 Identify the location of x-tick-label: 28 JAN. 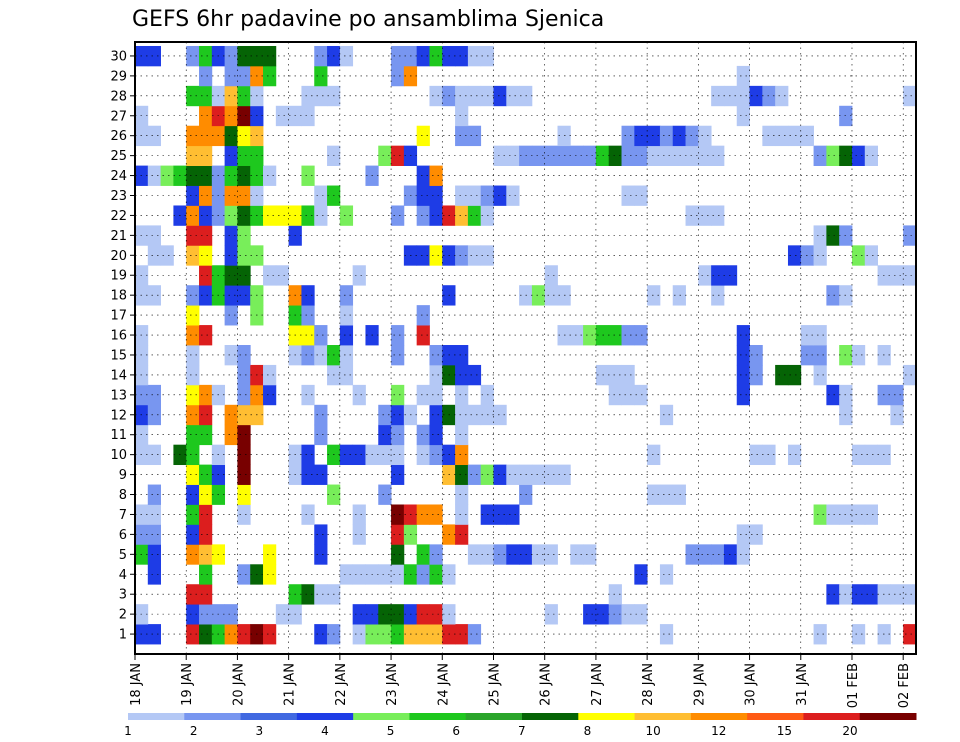
(648, 684).